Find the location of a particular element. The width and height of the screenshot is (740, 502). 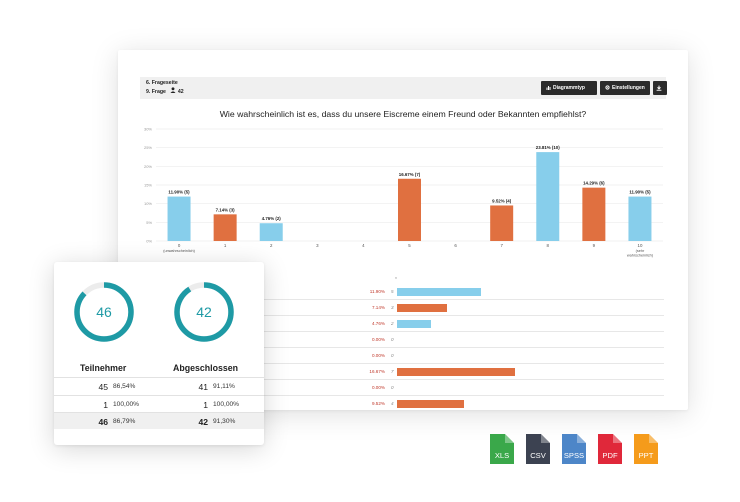

settings-label: Einstellungen is located at coordinates (628, 88).